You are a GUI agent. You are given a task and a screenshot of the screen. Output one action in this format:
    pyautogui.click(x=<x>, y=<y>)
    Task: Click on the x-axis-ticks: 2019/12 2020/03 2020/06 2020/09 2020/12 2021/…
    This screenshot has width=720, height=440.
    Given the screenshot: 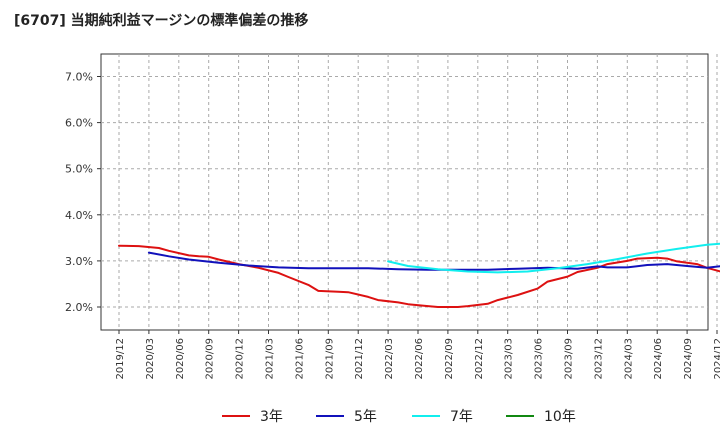 What is the action you would take?
    pyautogui.click(x=417, y=355)
    